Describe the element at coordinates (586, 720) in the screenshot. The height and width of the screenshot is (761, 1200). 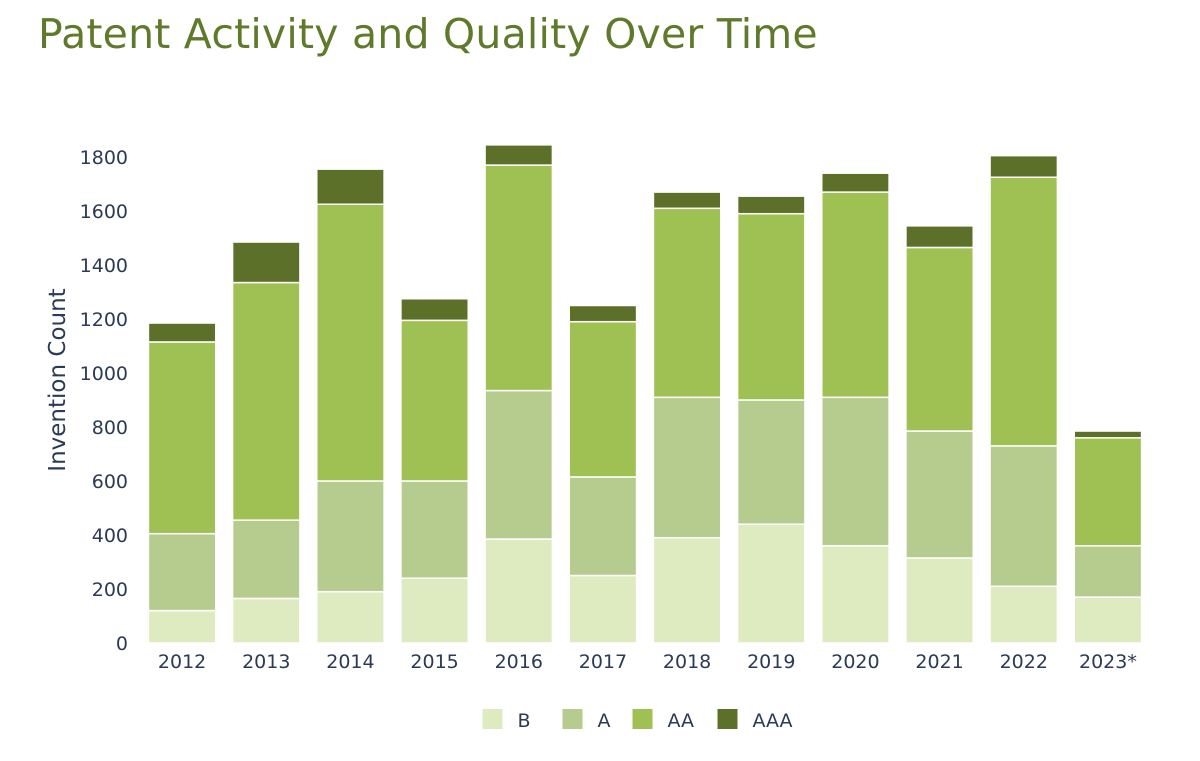
I see `legend-item-a: A` at that location.